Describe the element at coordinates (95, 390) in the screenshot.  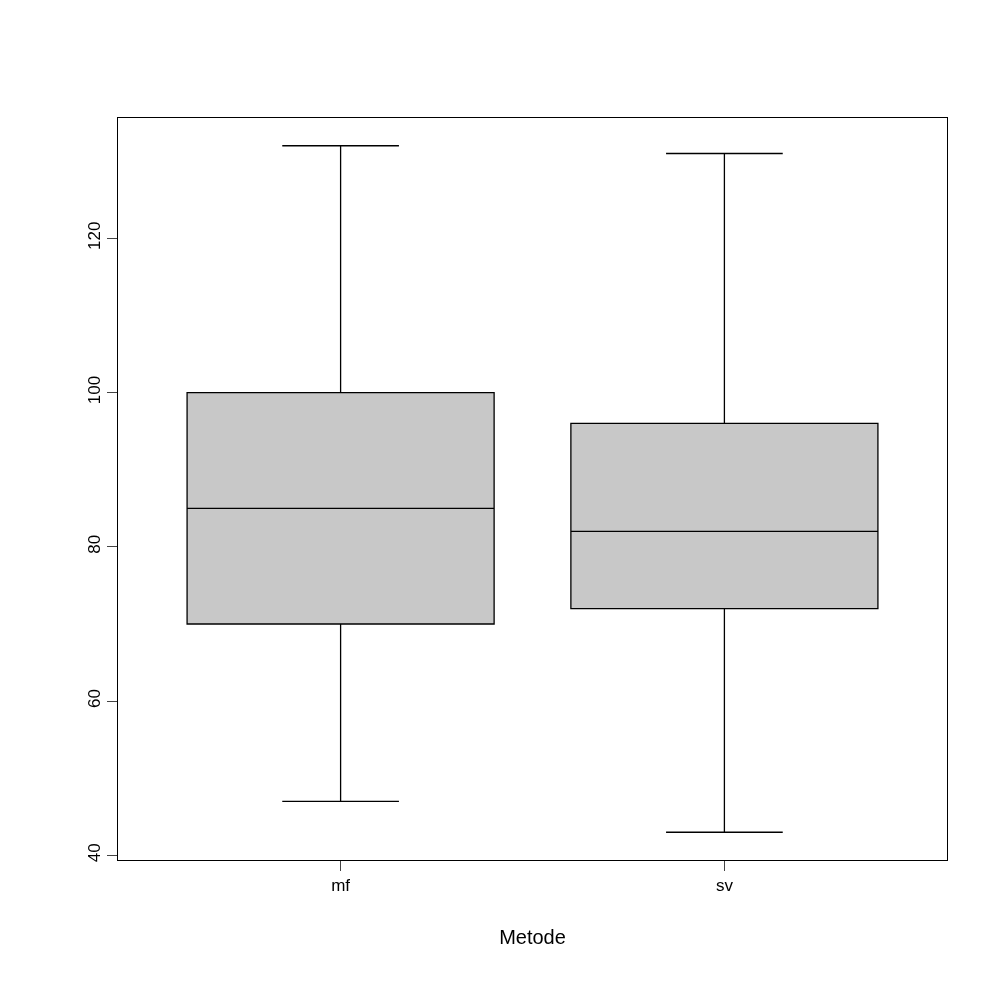
I see `y-tick-label: 100` at that location.